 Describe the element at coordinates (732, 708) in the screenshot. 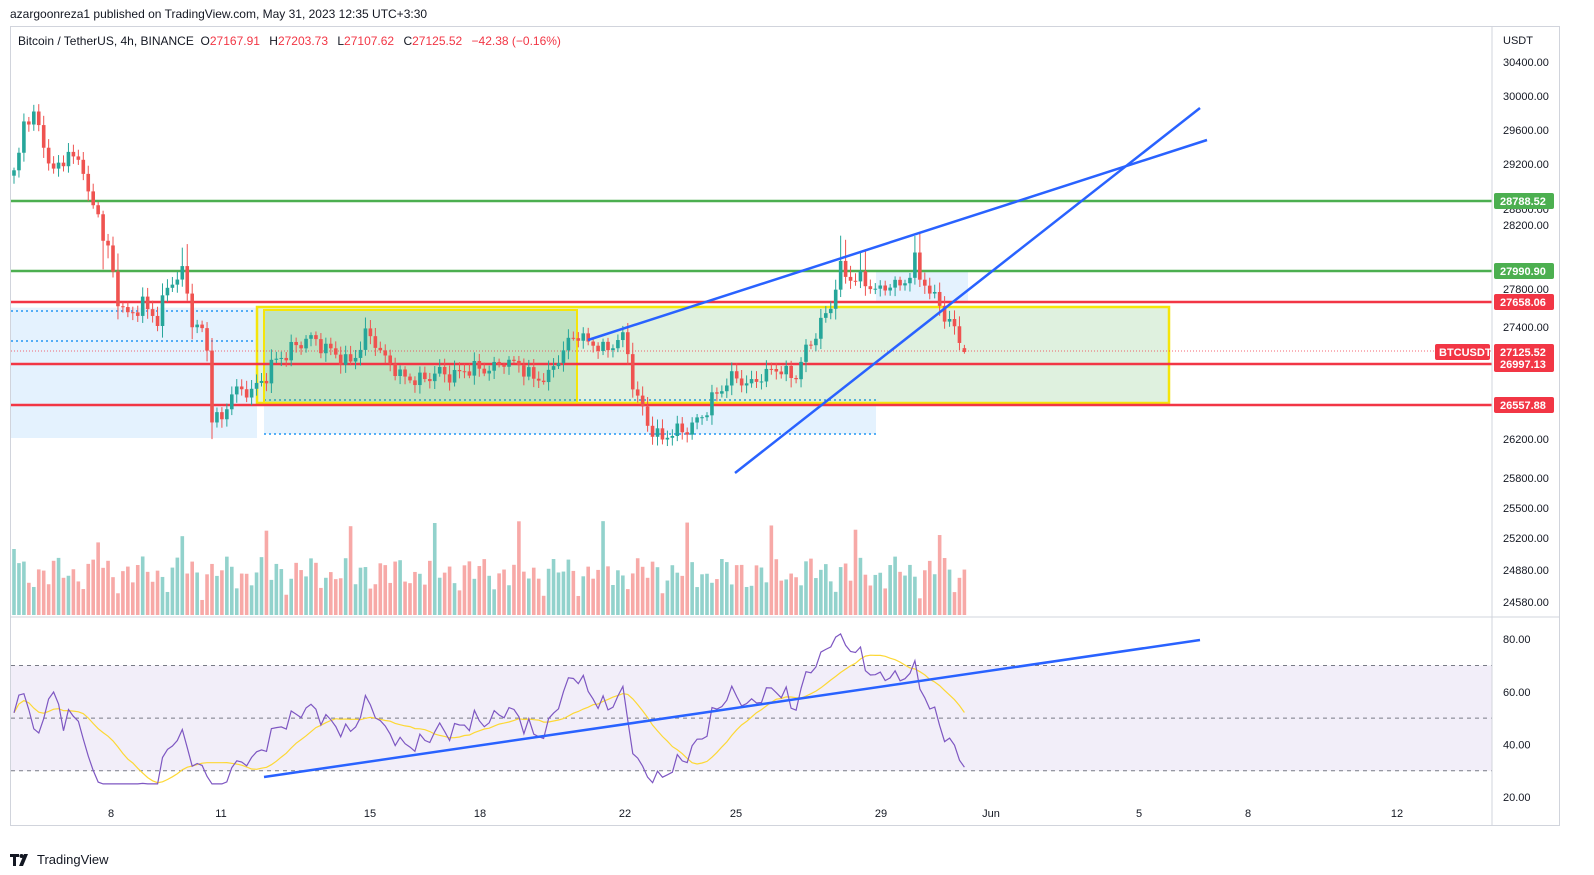

I see `rsi-trendline` at that location.